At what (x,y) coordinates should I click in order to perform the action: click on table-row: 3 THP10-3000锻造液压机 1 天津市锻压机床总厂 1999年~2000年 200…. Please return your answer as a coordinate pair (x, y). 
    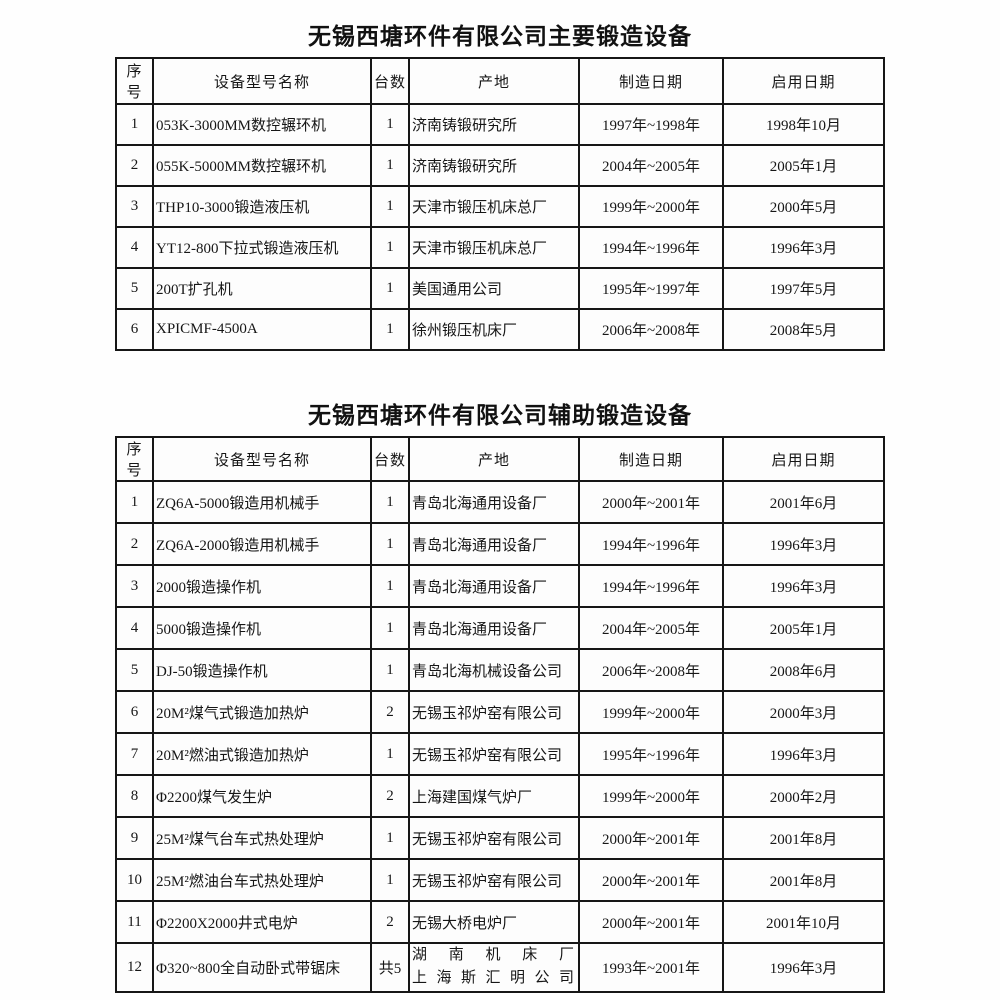
    Looking at the image, I should click on (500, 206).